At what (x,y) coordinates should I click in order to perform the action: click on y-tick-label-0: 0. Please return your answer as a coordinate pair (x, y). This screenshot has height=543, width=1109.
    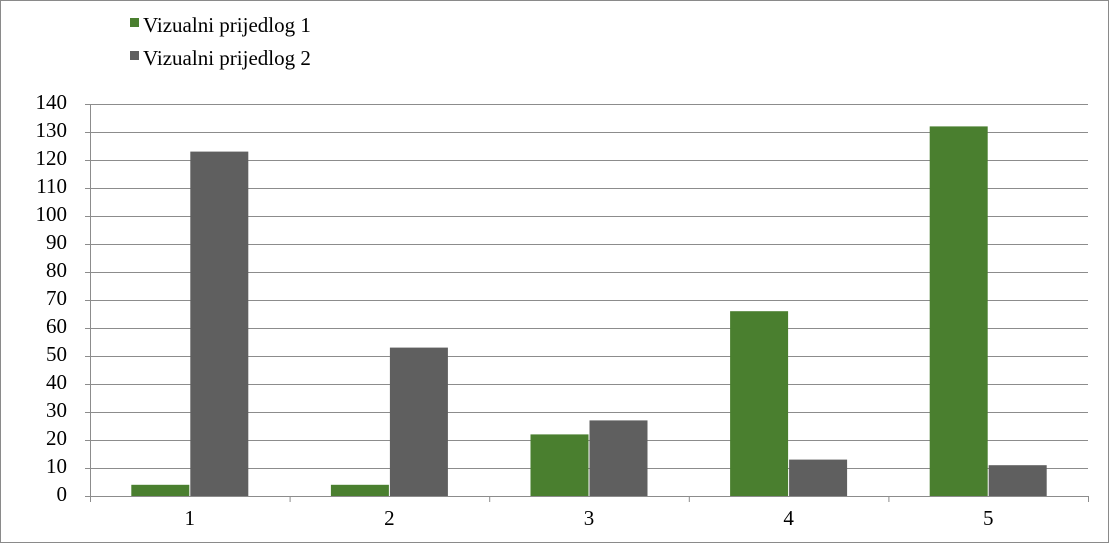
    Looking at the image, I should click on (62, 494).